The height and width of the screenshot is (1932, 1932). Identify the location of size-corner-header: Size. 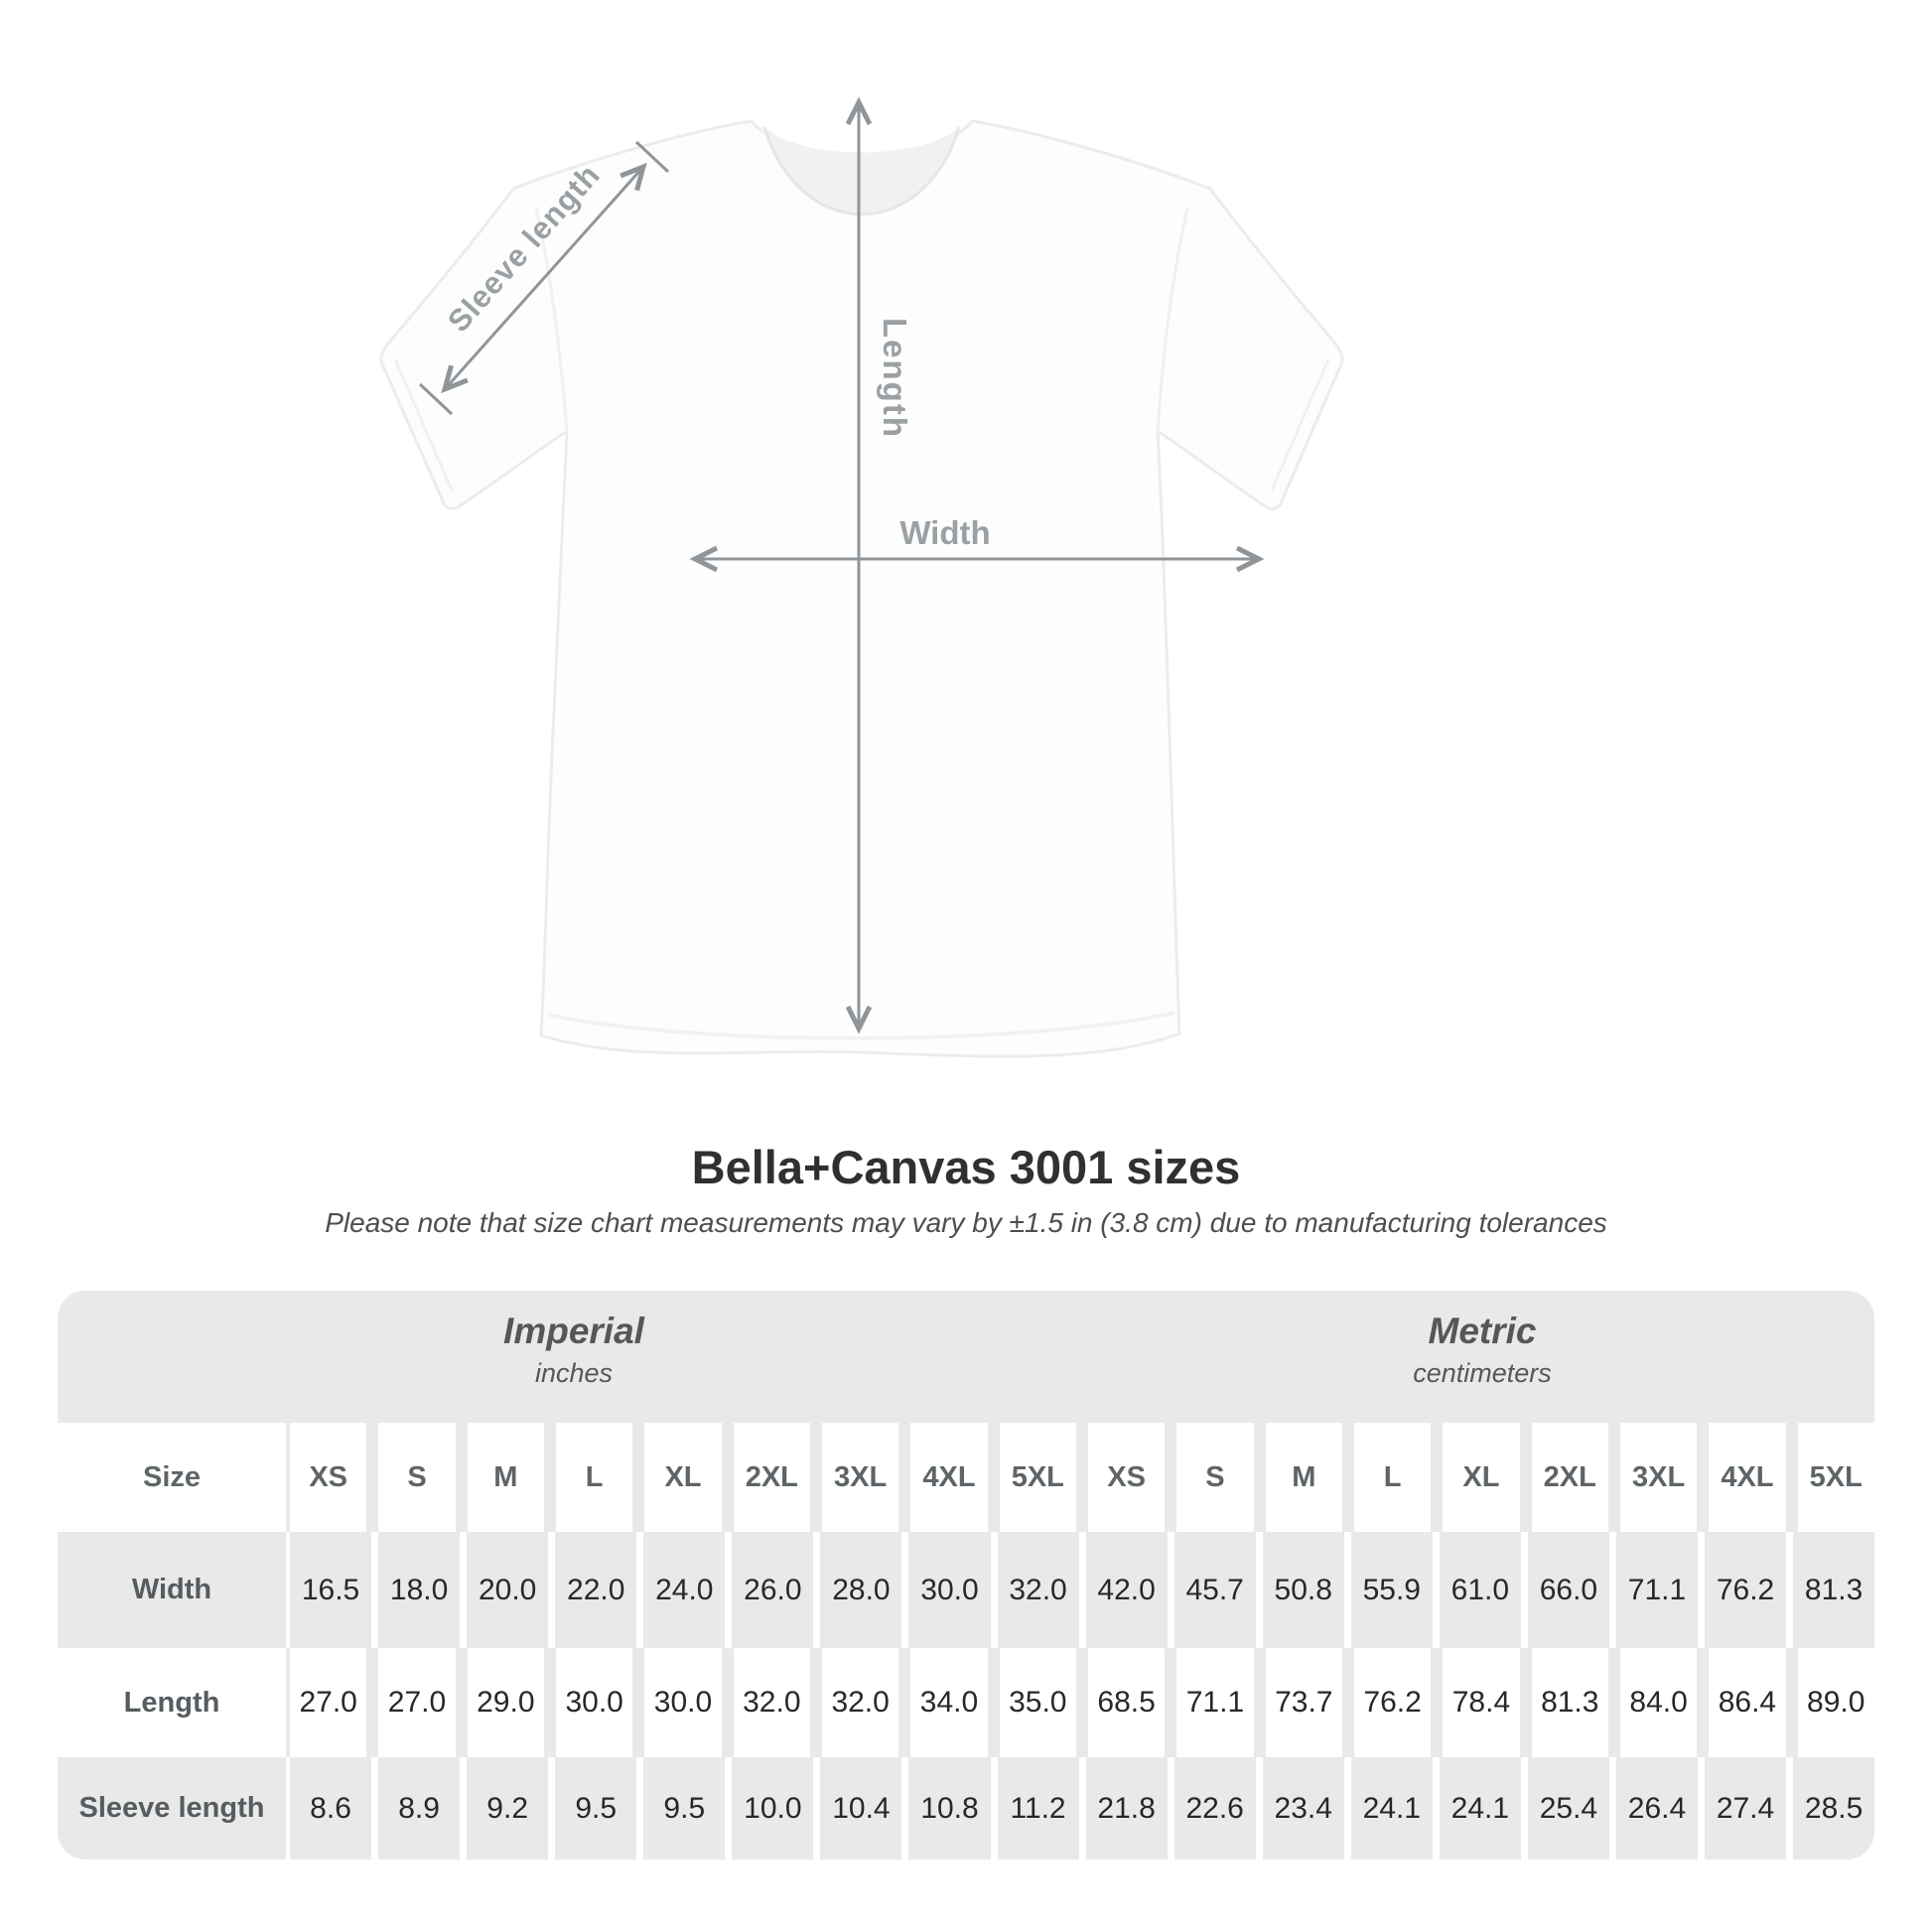
(172, 1478).